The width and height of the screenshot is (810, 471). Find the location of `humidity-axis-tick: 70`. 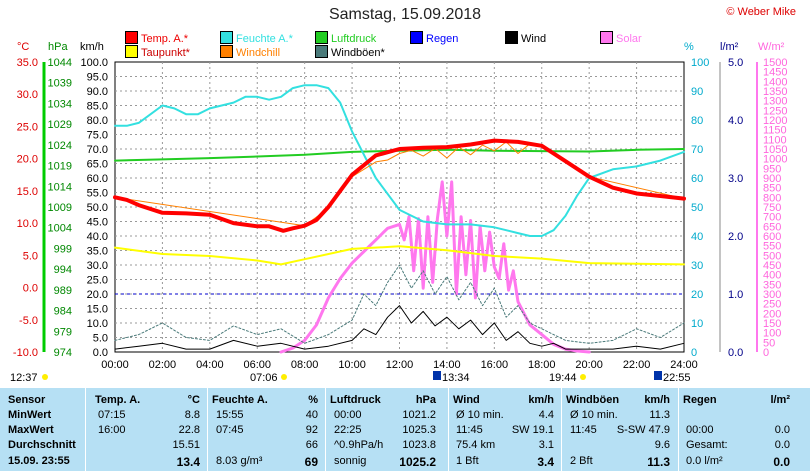

humidity-axis-tick: 70 is located at coordinates (697, 150).